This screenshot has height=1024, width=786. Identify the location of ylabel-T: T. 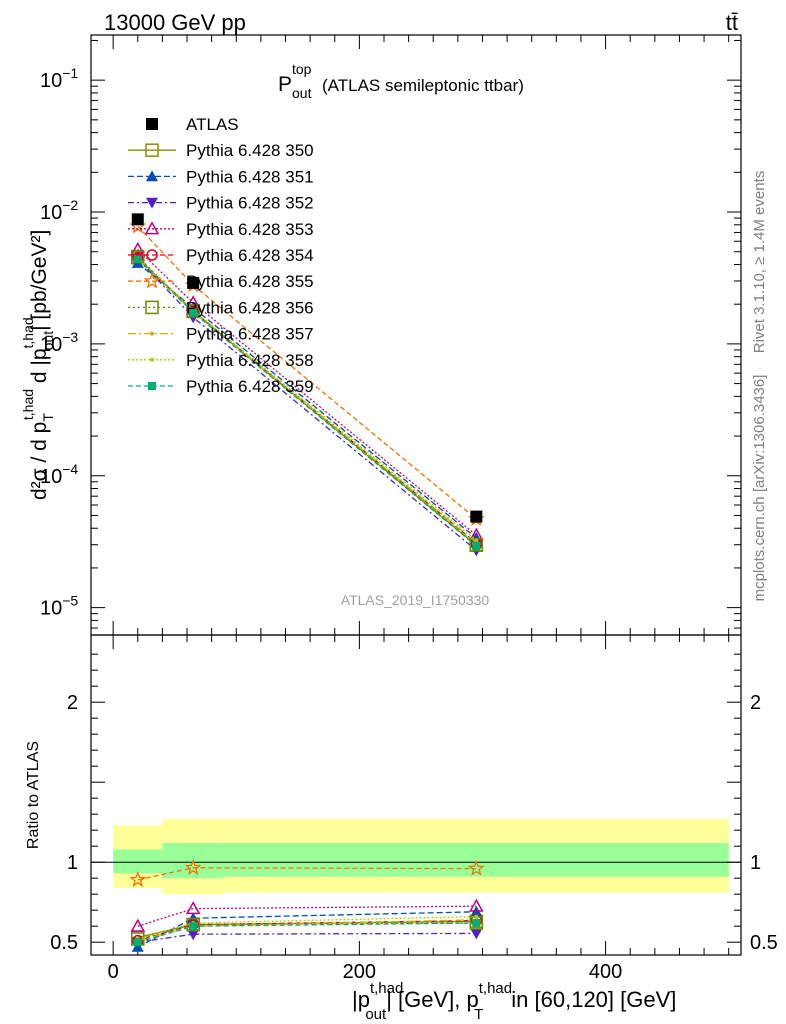
(48, 417).